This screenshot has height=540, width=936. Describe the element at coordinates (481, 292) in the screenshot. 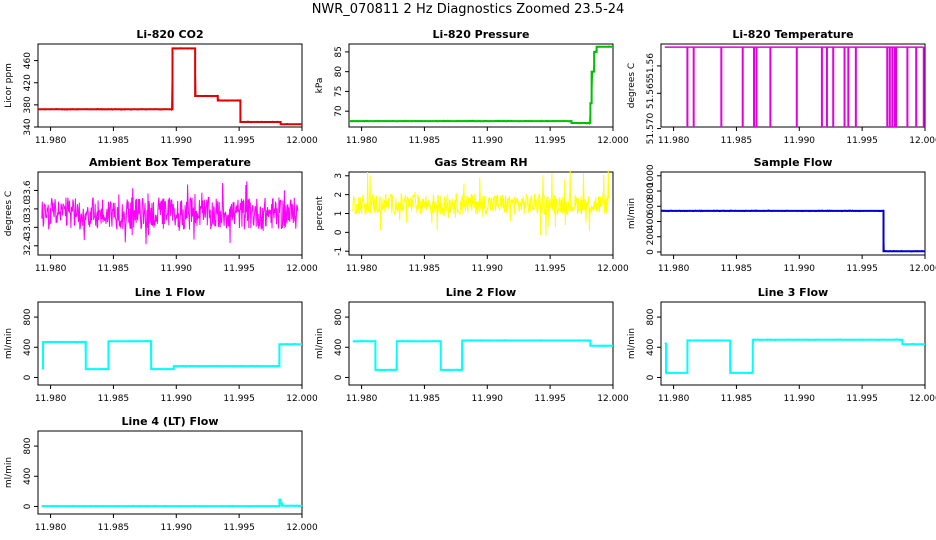

I see `panel-title: Line 2 Flow` at that location.